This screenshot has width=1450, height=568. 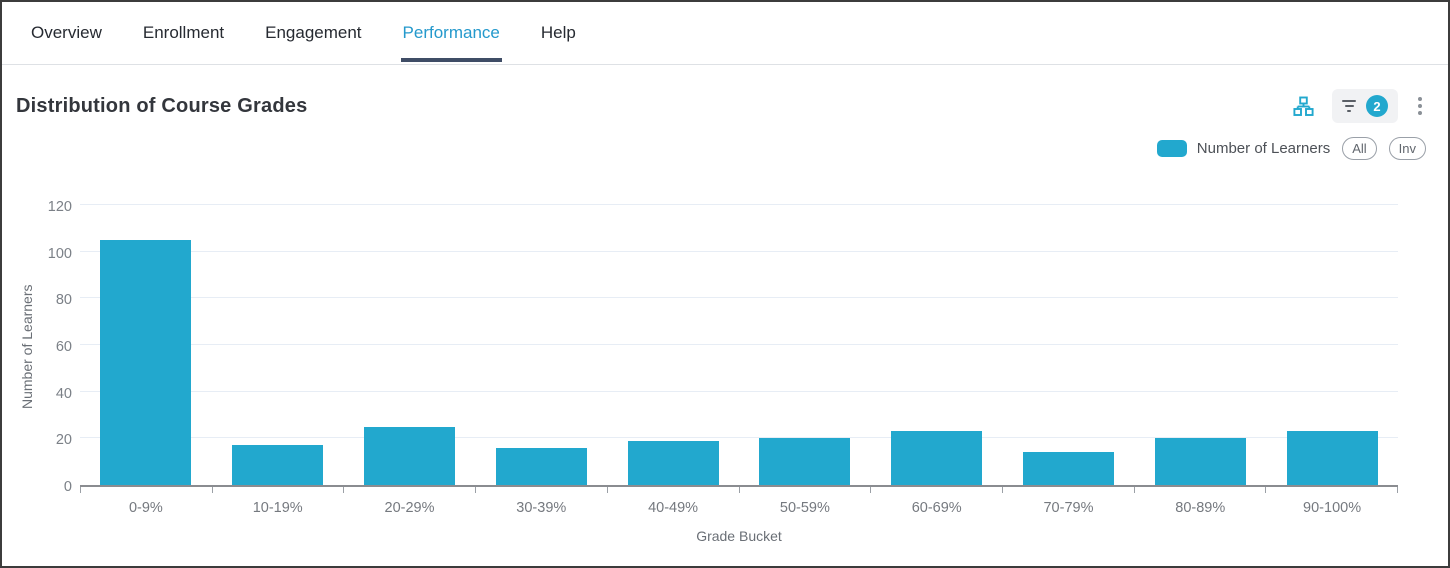 What do you see at coordinates (277, 508) in the screenshot?
I see `x-tick-label-10-19%: 10-19%` at bounding box center [277, 508].